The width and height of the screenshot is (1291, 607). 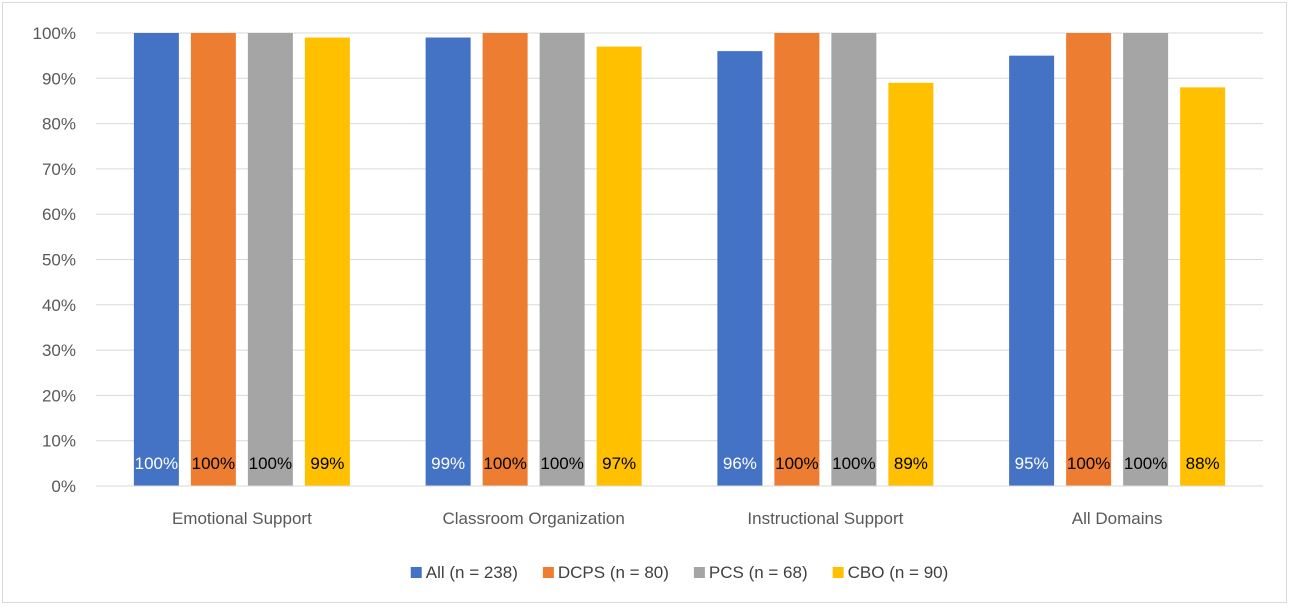 What do you see at coordinates (619, 463) in the screenshot?
I see `bar-value-label: 97%` at bounding box center [619, 463].